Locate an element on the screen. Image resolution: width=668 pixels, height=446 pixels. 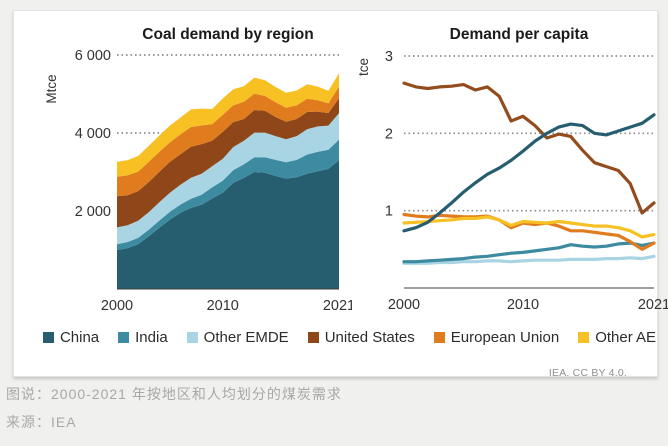
united-states-swatch-icon is located at coordinates (313, 337).